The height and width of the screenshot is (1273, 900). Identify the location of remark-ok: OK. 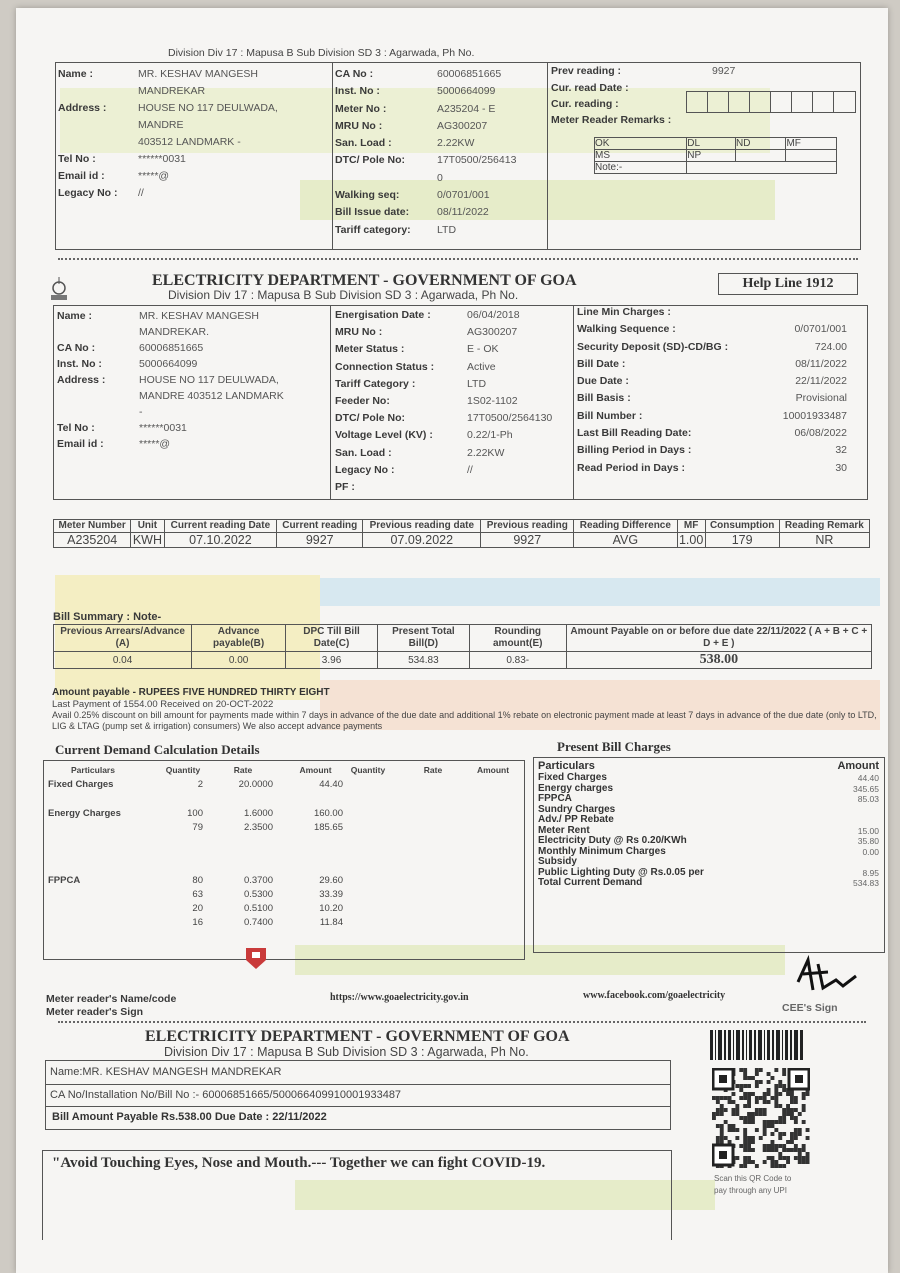
(640, 143).